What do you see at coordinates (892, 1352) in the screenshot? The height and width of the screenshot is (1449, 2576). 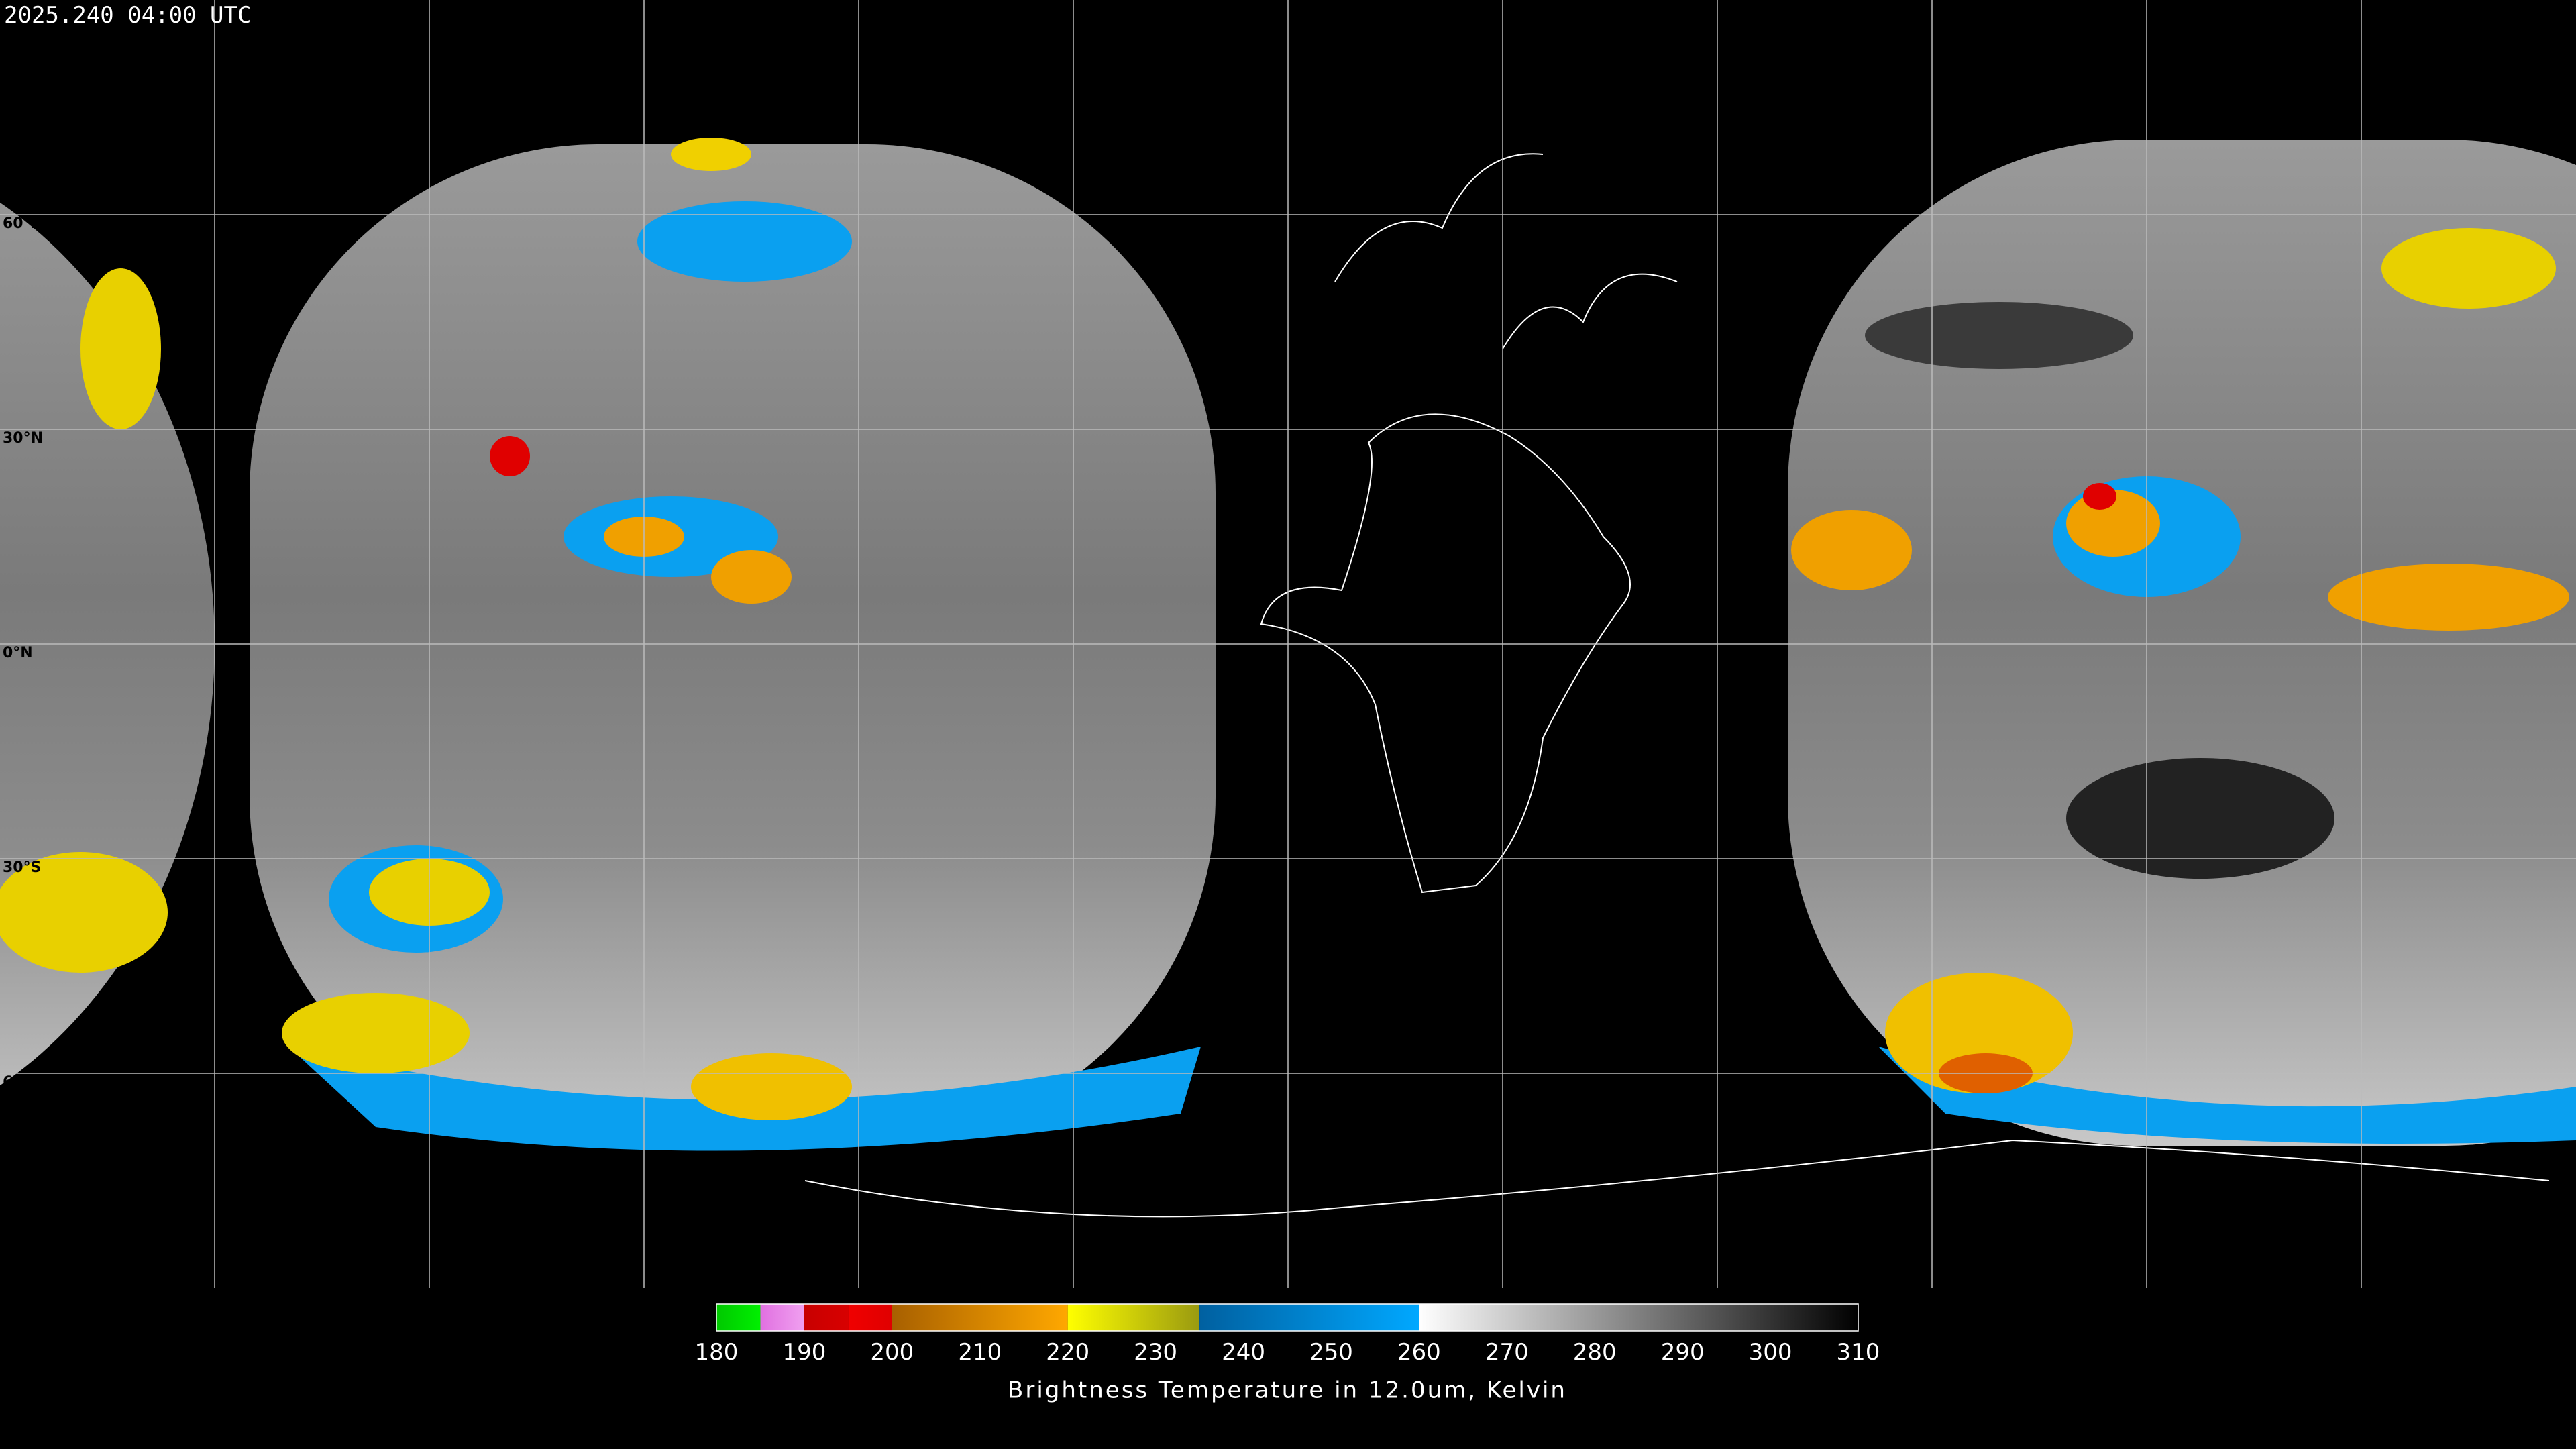 I see `colorbar-tick-label: 200` at bounding box center [892, 1352].